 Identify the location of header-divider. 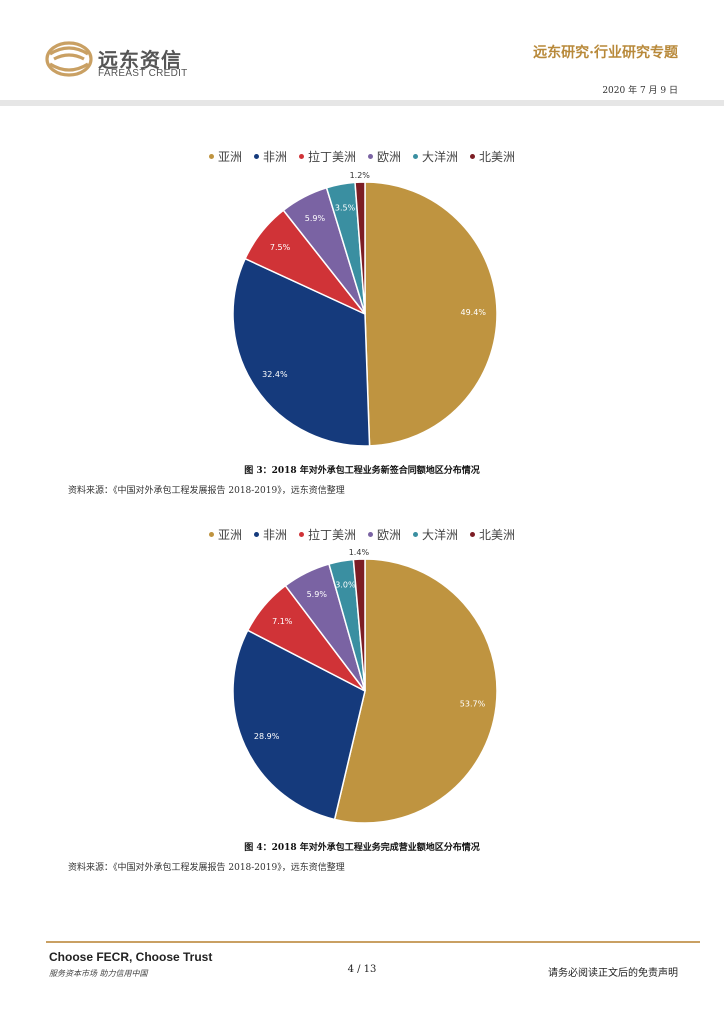
(362, 103).